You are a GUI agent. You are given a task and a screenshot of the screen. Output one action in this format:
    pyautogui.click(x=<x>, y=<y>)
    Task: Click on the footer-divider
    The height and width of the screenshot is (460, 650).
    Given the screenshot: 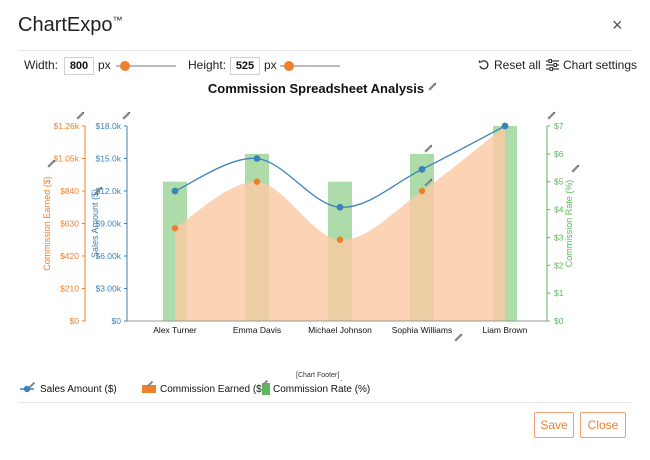 What is the action you would take?
    pyautogui.click(x=325, y=402)
    